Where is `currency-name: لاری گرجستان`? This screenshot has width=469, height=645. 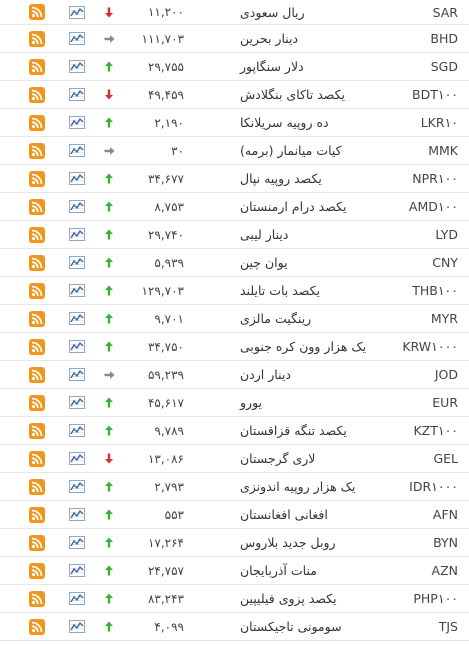
currency-name: لاری گرجستان is located at coordinates (278, 458).